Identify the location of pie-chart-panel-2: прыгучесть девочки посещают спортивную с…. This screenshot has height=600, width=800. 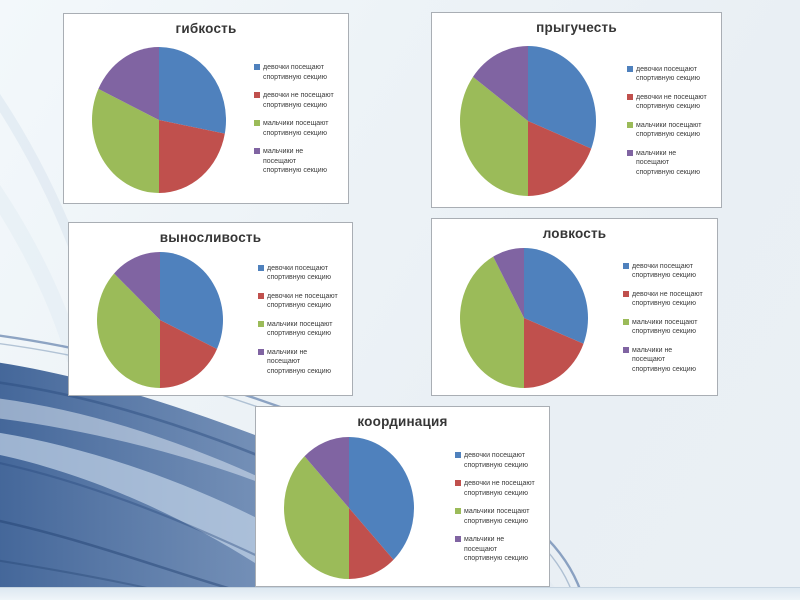
(576, 110).